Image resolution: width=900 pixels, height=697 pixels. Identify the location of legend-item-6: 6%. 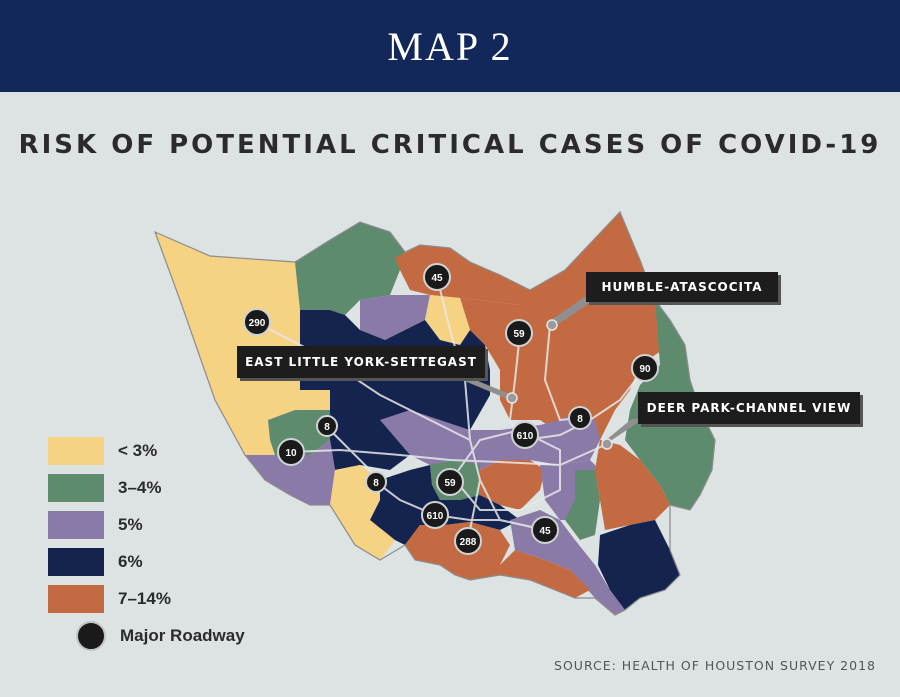
(146, 561).